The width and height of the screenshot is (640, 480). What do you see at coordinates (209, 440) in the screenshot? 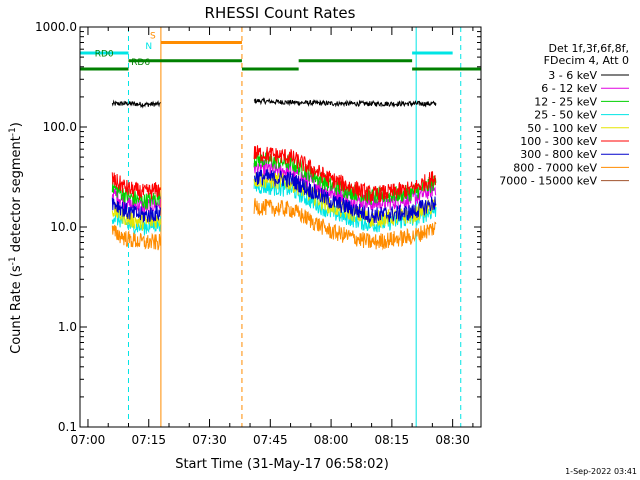
I see `x-tick-label-2: 07:30` at bounding box center [209, 440].